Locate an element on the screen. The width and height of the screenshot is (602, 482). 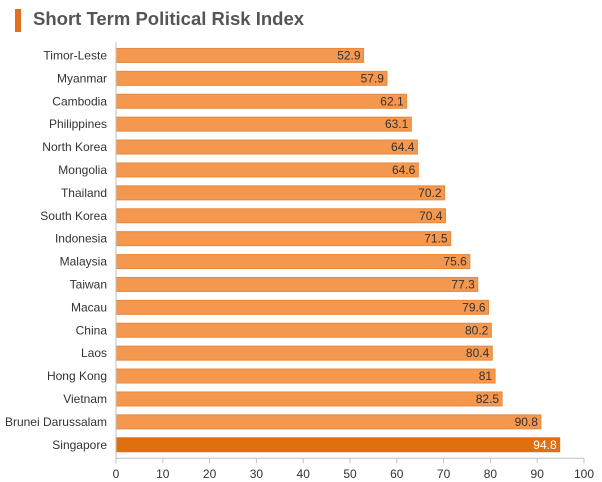
category-label: Indonesia is located at coordinates (81, 239).